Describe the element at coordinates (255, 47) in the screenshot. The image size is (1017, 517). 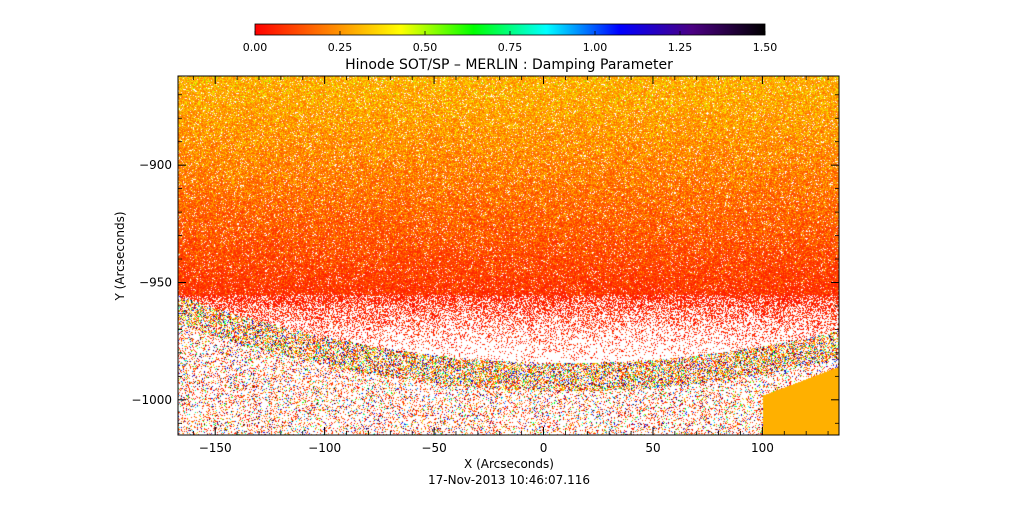
I see `colorbar-tick-label: 0.00` at that location.